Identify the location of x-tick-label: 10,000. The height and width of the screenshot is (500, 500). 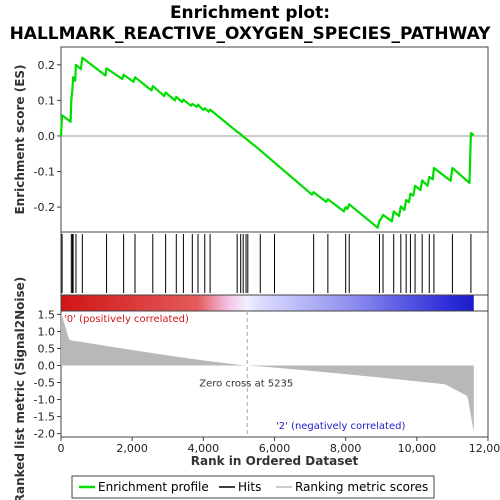
(417, 448).